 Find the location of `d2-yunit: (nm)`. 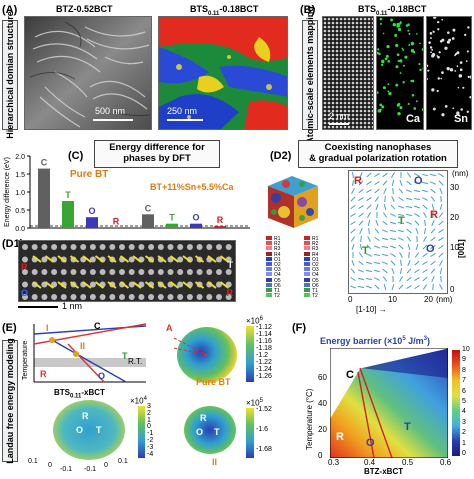

d2-yunit: (nm) is located at coordinates (460, 173).